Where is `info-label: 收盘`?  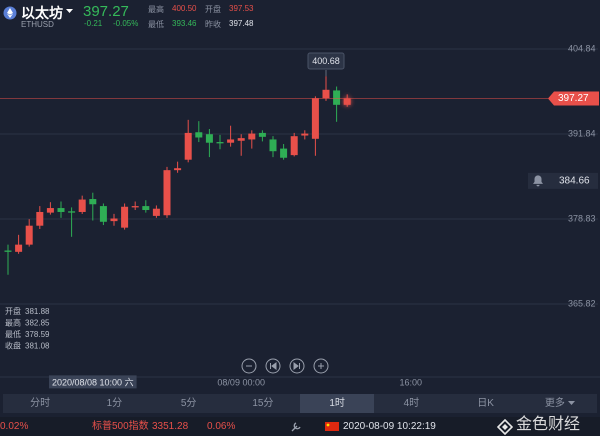
info-label: 收盘 is located at coordinates (13, 346).